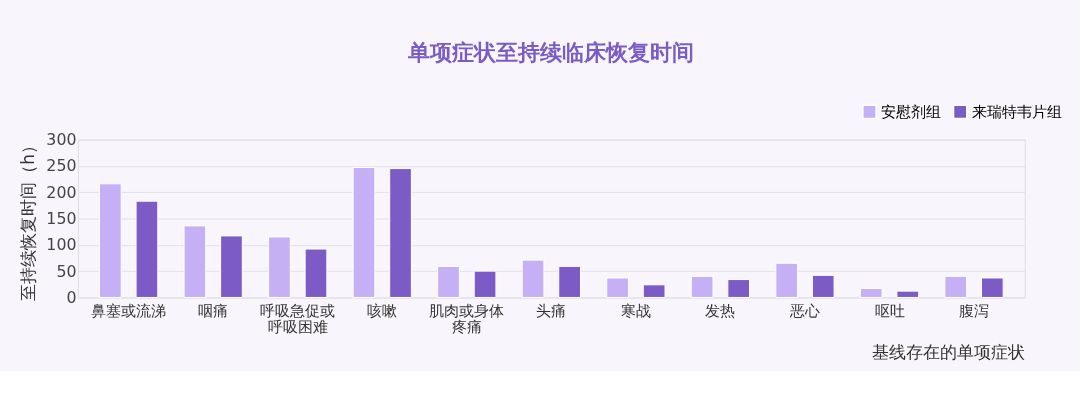 This screenshot has height=393, width=1080. I want to click on y-tick-label: 0, so click(71, 297).